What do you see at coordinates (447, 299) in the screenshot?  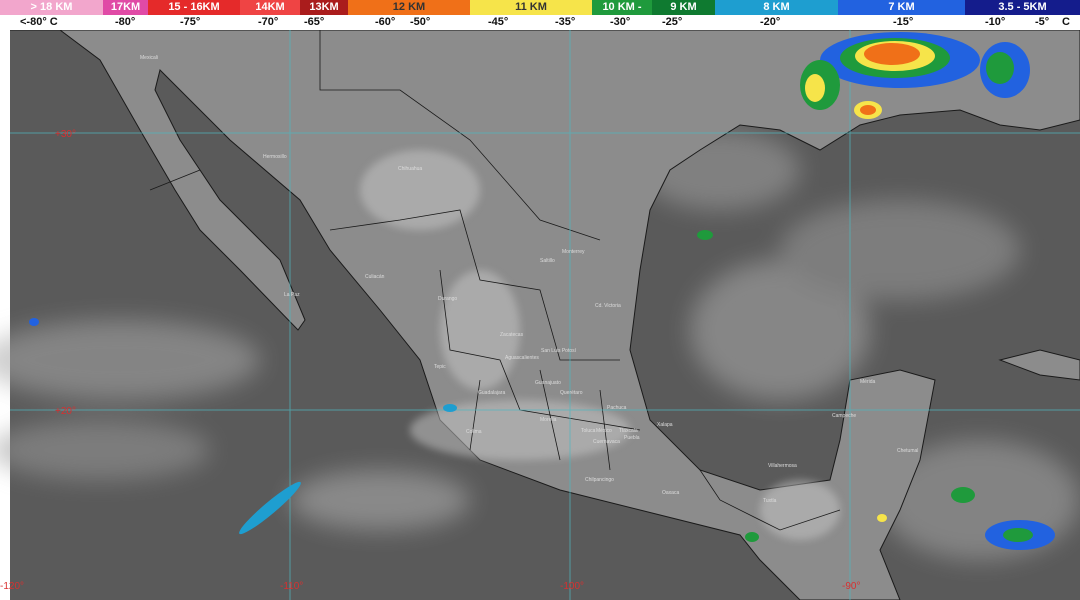 I see `city-label: Durango` at bounding box center [447, 299].